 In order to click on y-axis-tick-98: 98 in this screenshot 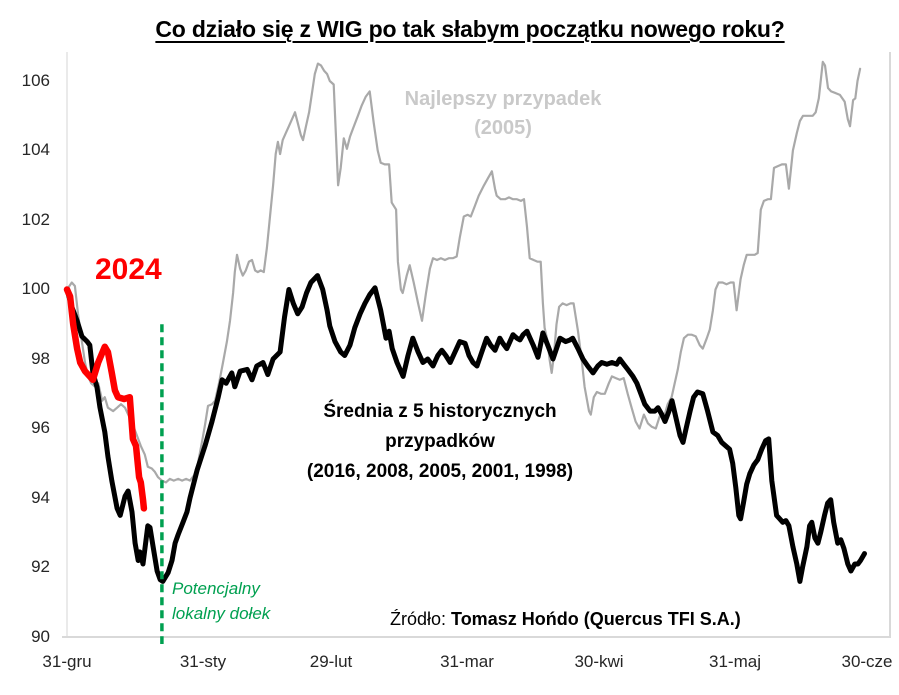, I will do `click(40, 358)`.